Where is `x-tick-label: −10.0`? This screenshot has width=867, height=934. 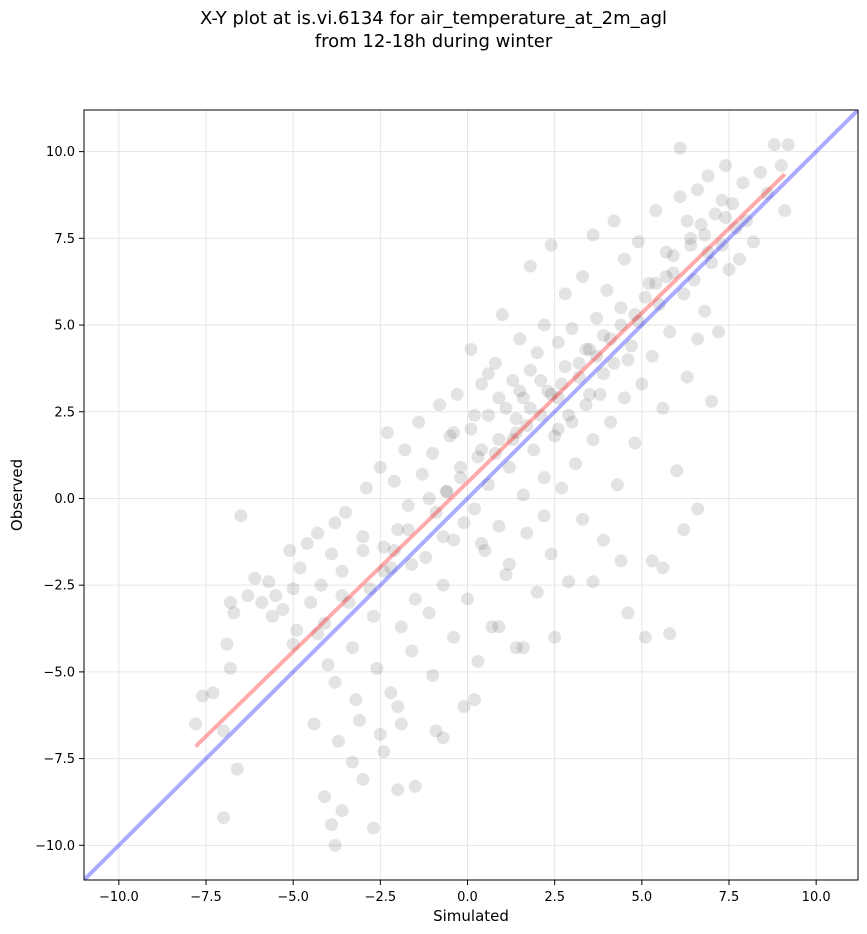 x-tick-label: −10.0 is located at coordinates (119, 897).